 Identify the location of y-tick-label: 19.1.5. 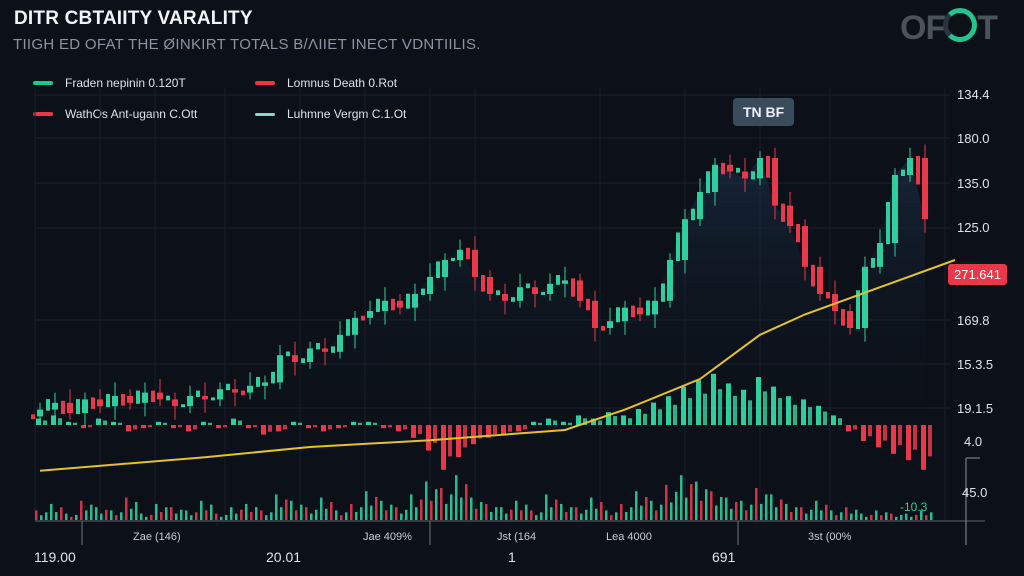
(975, 408).